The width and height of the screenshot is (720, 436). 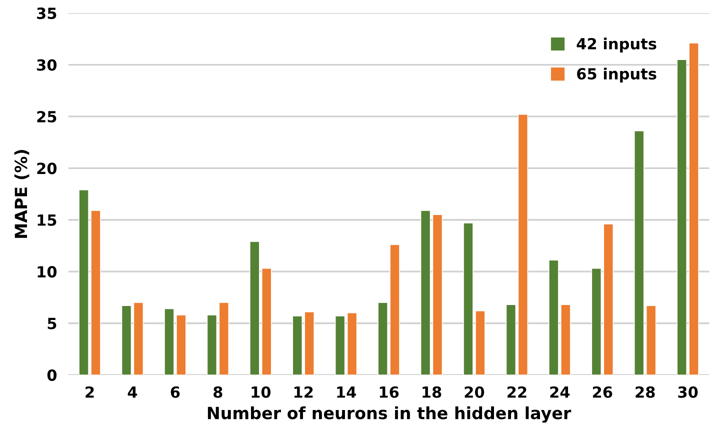 I want to click on x-tick-label: 24, so click(x=560, y=392).